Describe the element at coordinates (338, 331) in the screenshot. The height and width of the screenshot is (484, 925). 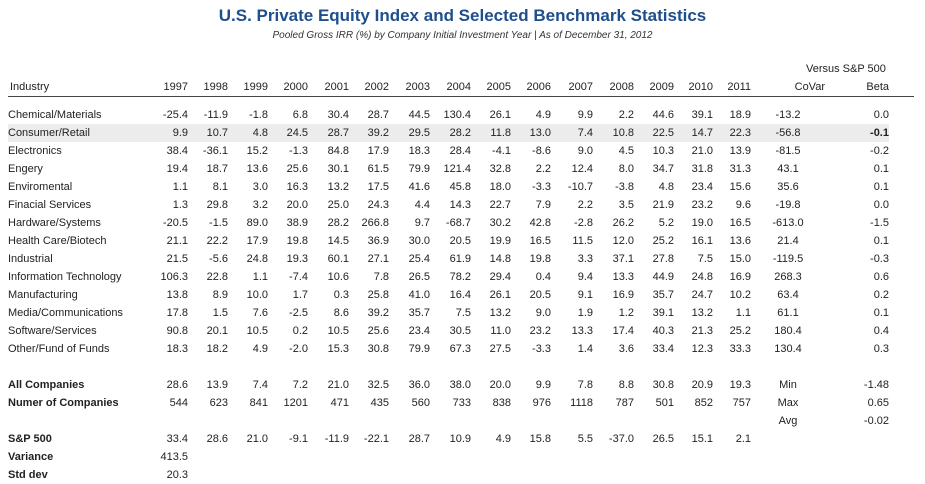
I see `irr-value: 10.5` at that location.